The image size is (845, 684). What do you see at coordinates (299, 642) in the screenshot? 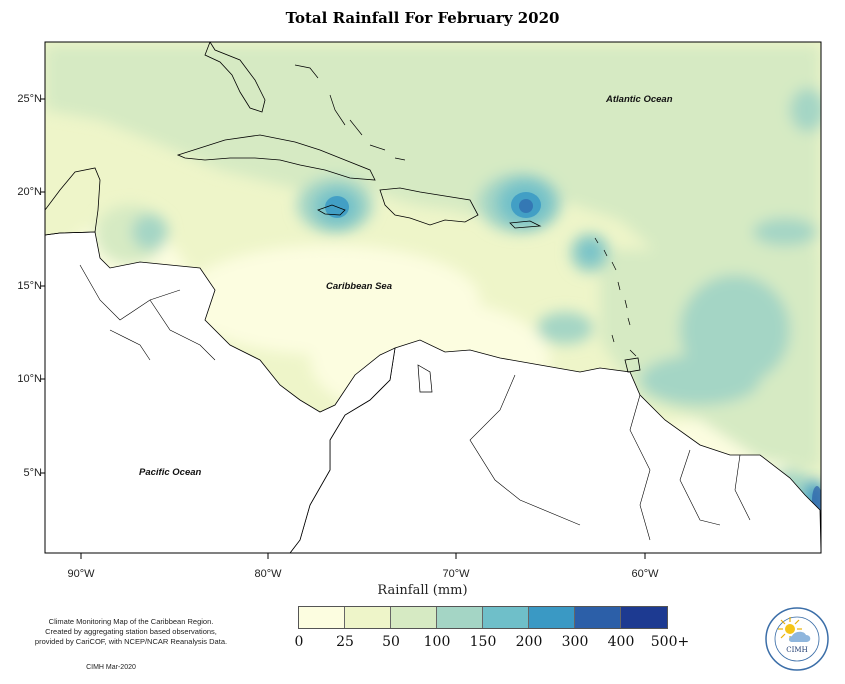
I see `legend-tick-0: 0` at bounding box center [299, 642].